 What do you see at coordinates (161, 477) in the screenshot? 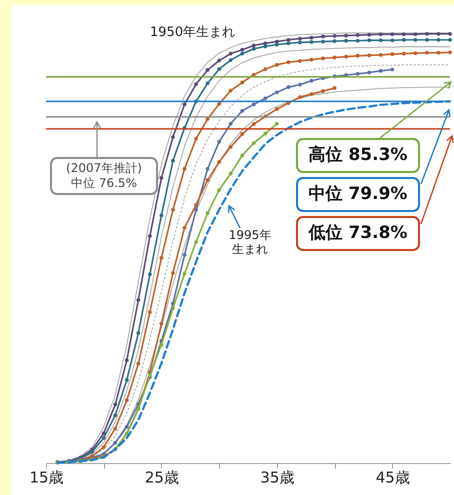
I see `x-tick-label: 25歳` at bounding box center [161, 477].